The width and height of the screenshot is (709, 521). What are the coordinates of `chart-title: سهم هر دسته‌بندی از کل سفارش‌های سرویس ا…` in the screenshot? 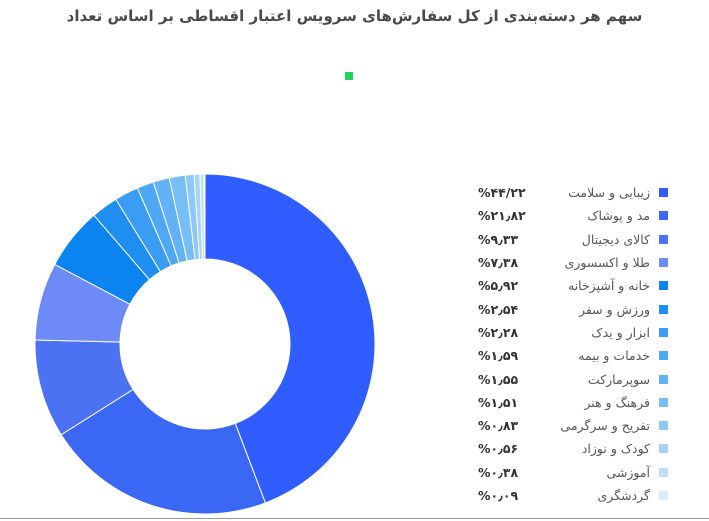 It's located at (354, 16).